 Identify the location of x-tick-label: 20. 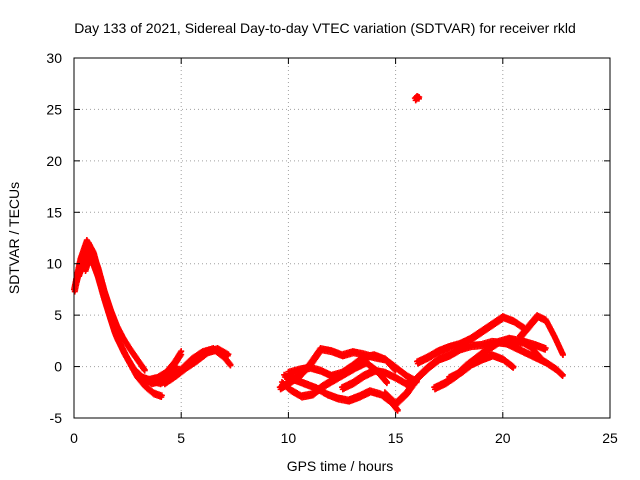
(503, 438).